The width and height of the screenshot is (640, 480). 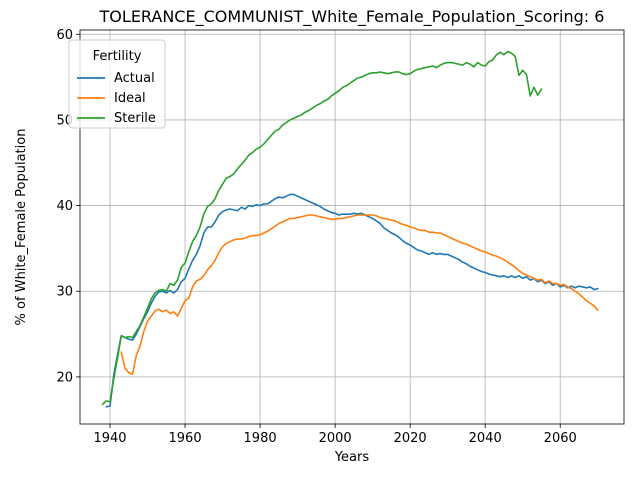 What do you see at coordinates (134, 78) in the screenshot?
I see `legend-label-actual: Actual` at bounding box center [134, 78].